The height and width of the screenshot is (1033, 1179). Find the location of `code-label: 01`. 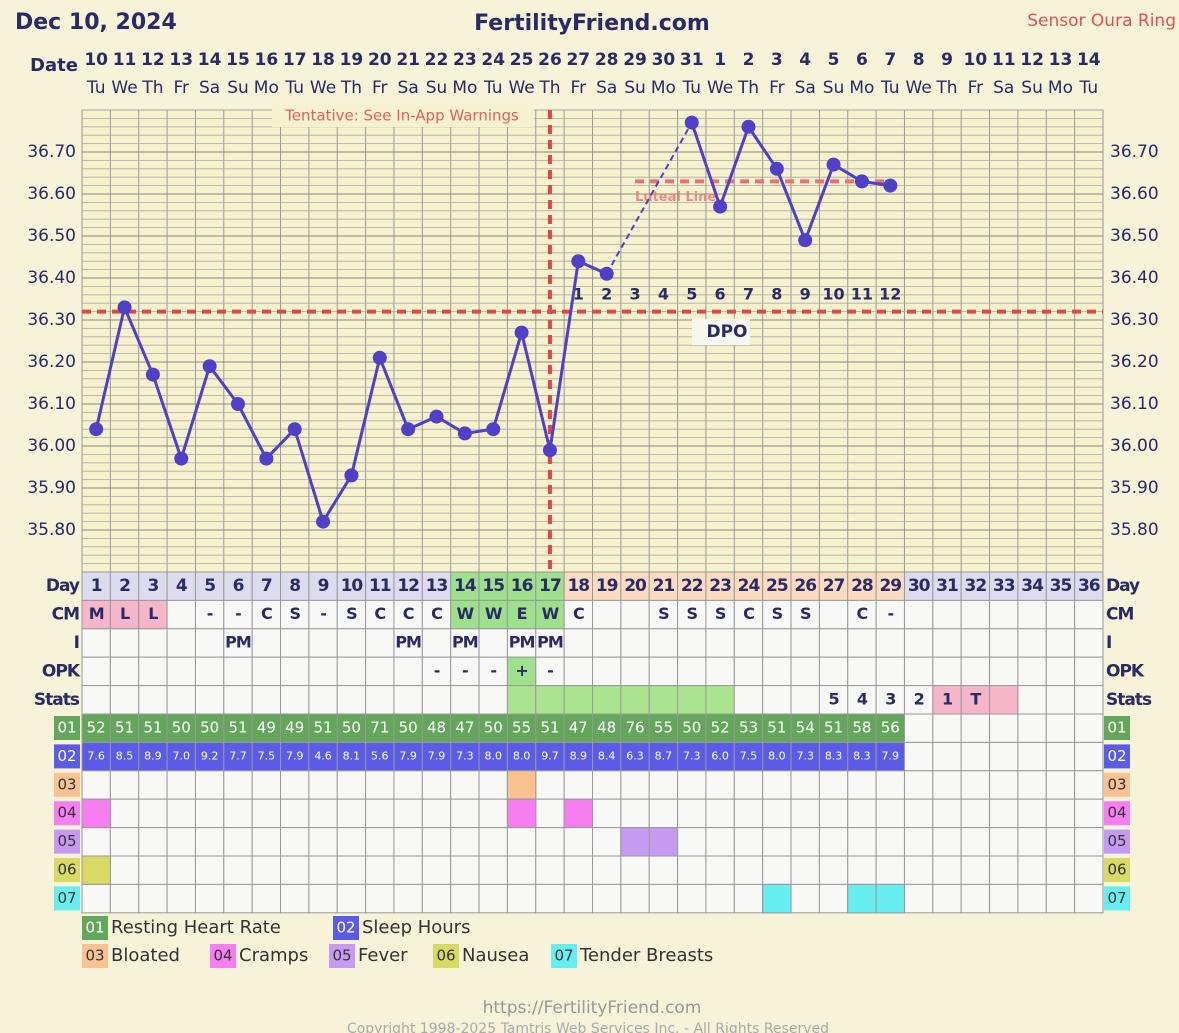

code-label: 01 is located at coordinates (1116, 728).